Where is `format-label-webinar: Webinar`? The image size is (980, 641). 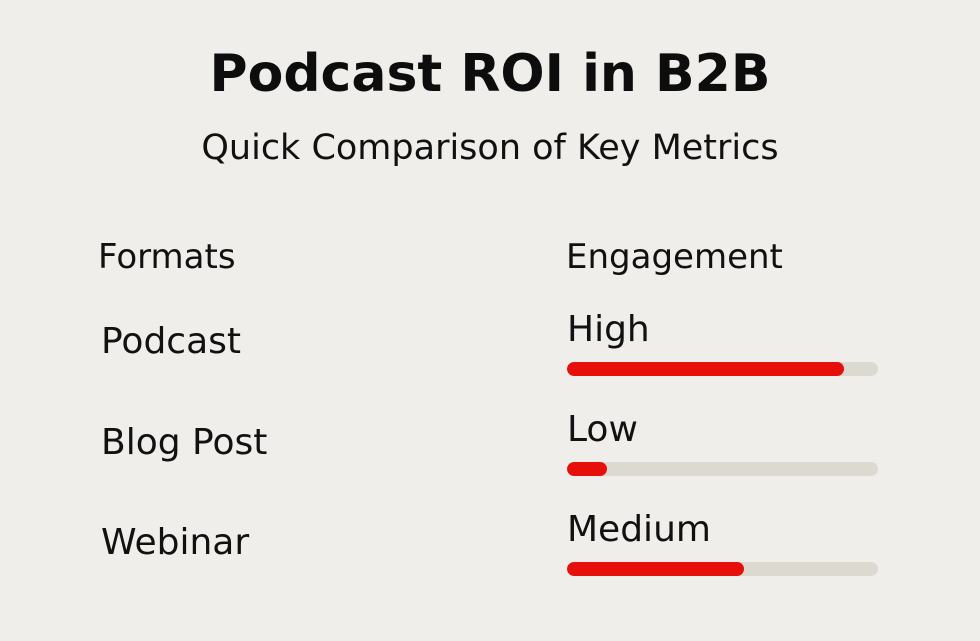 format-label-webinar: Webinar is located at coordinates (175, 542).